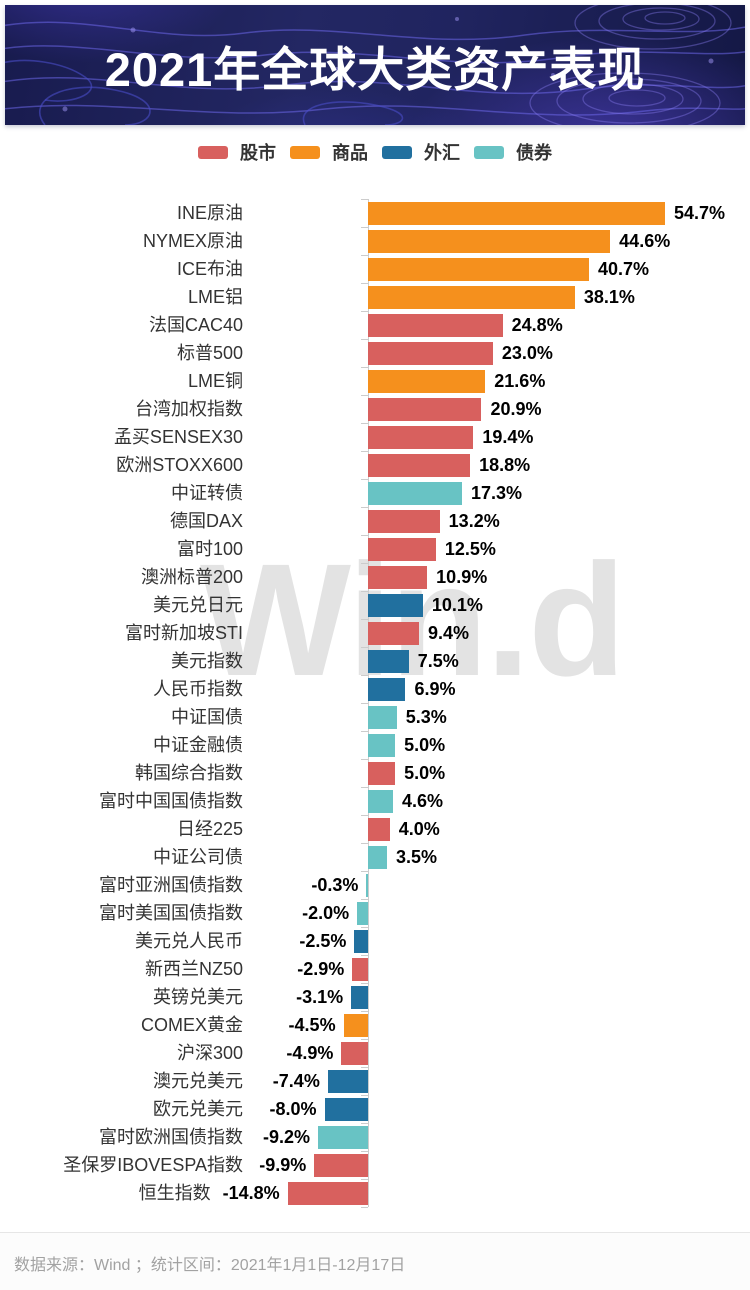  I want to click on bar-value: -4.9%, so click(310, 1053).